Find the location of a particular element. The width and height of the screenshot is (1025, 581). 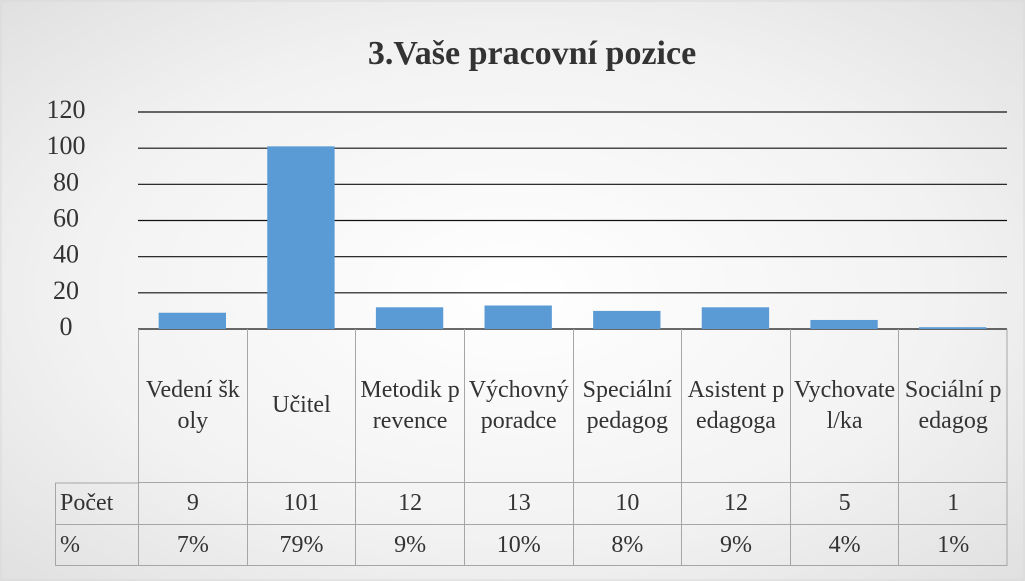

category-label: Učitel is located at coordinates (301, 406).